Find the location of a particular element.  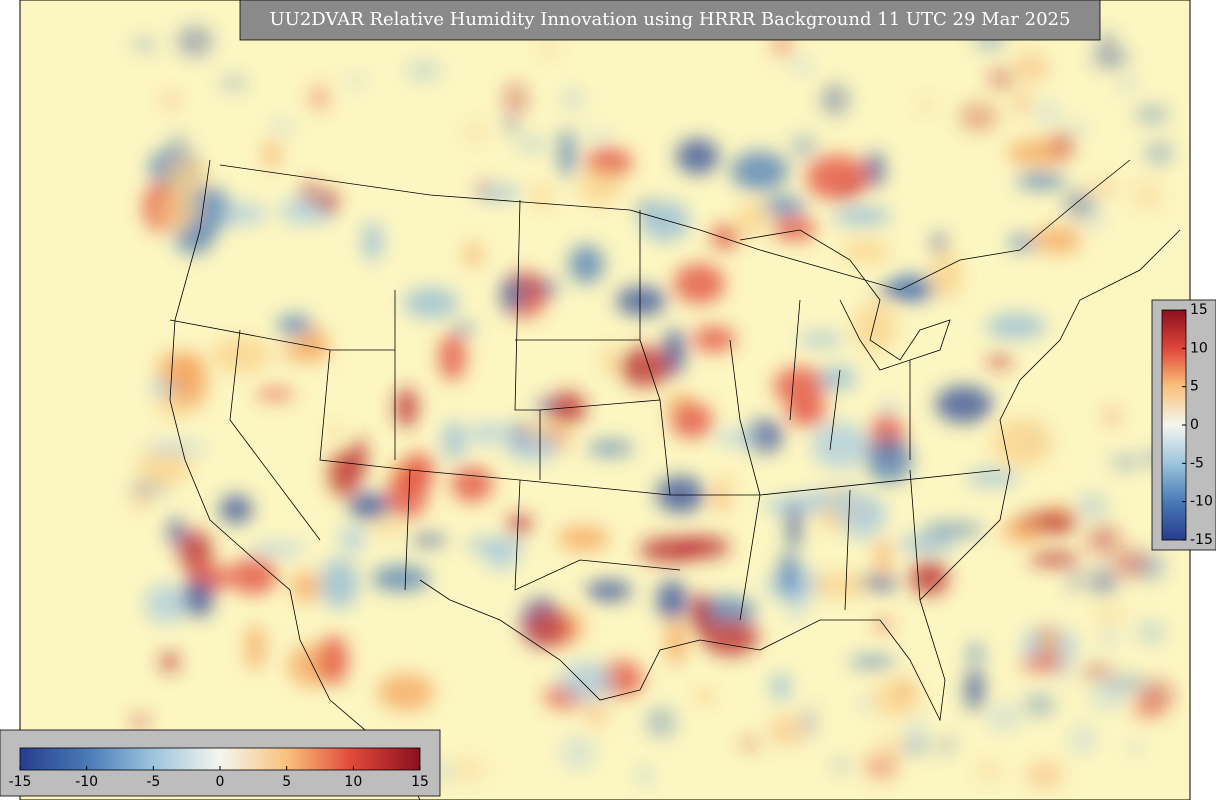

colorbar-right-ticks: 15 10 5 0 -5 -10 -15 is located at coordinates (1197, 425).